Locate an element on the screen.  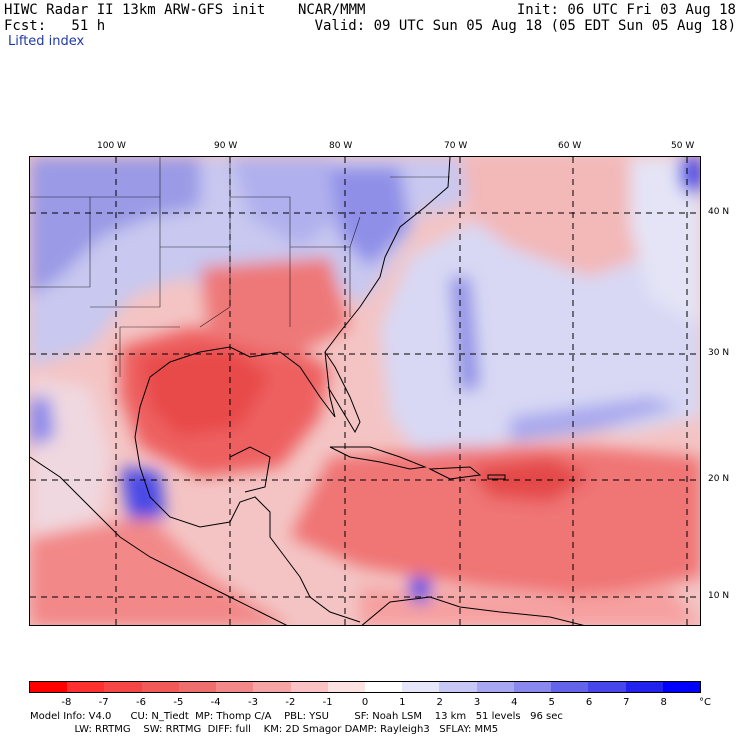
lat-label-30n: 30 N is located at coordinates (719, 353).